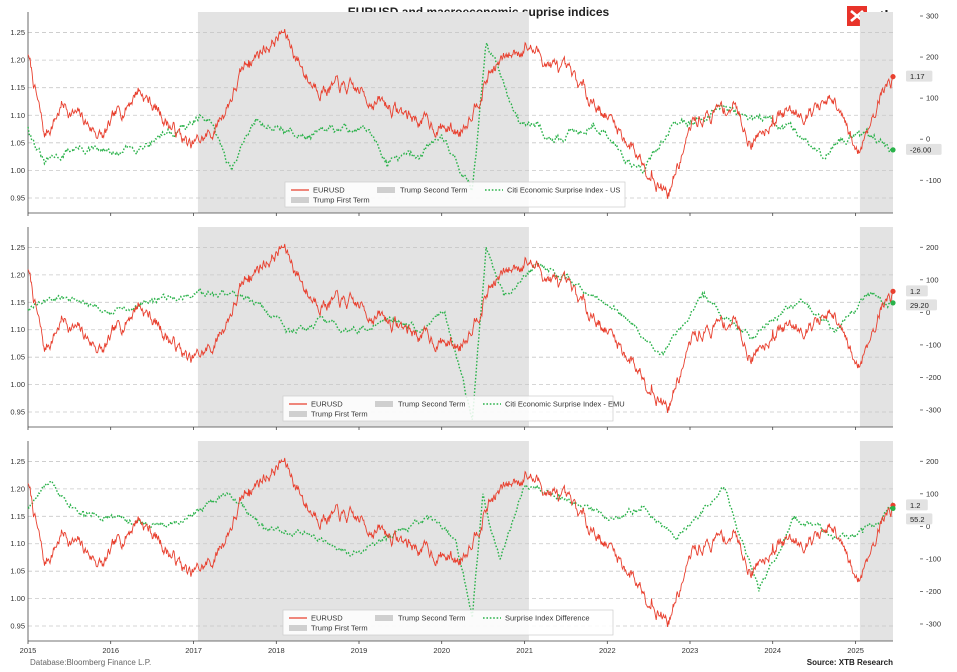 Image resolution: width=957 pixels, height=672 pixels. What do you see at coordinates (276, 650) in the screenshot?
I see `x-tick-label: 2018` at bounding box center [276, 650].